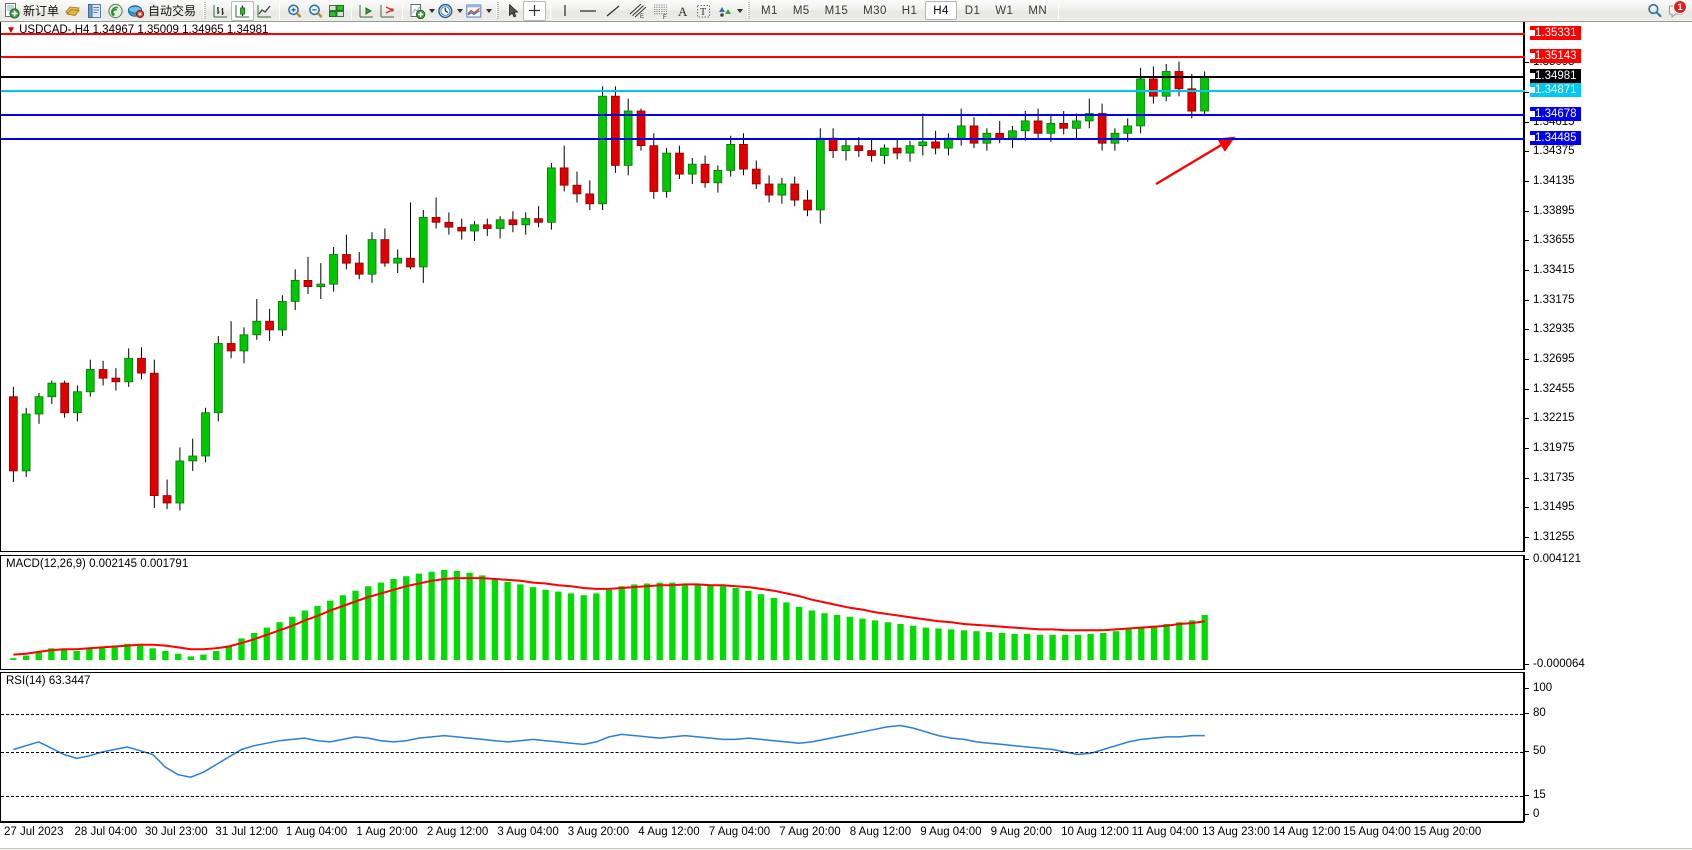 The width and height of the screenshot is (1692, 850). I want to click on vertical-line-tool-button, so click(565, 11).